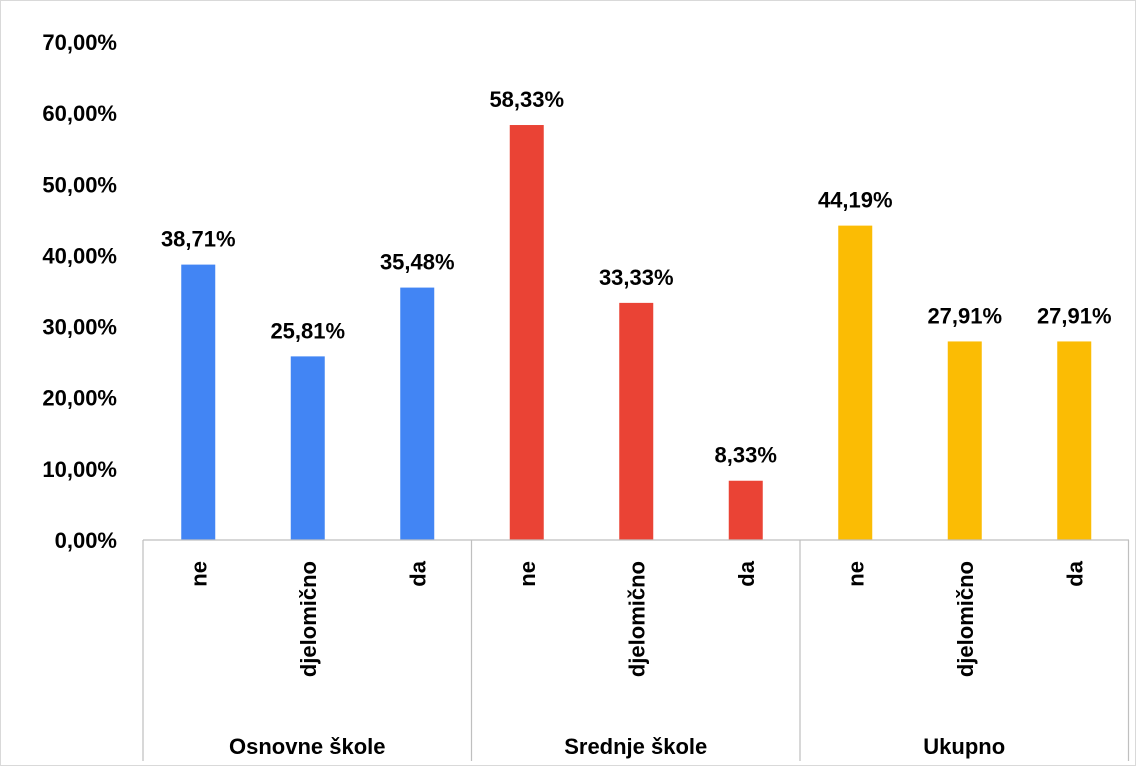 Image resolution: width=1136 pixels, height=767 pixels. What do you see at coordinates (79, 398) in the screenshot?
I see `y-tick-label: 20,00%` at bounding box center [79, 398].